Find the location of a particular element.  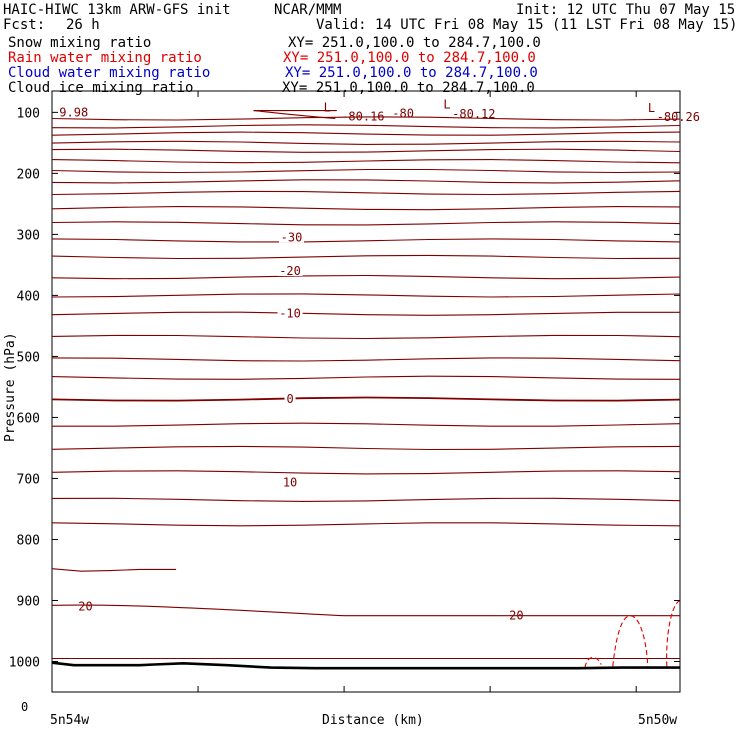

x-label-left: 5n54w is located at coordinates (69, 720).